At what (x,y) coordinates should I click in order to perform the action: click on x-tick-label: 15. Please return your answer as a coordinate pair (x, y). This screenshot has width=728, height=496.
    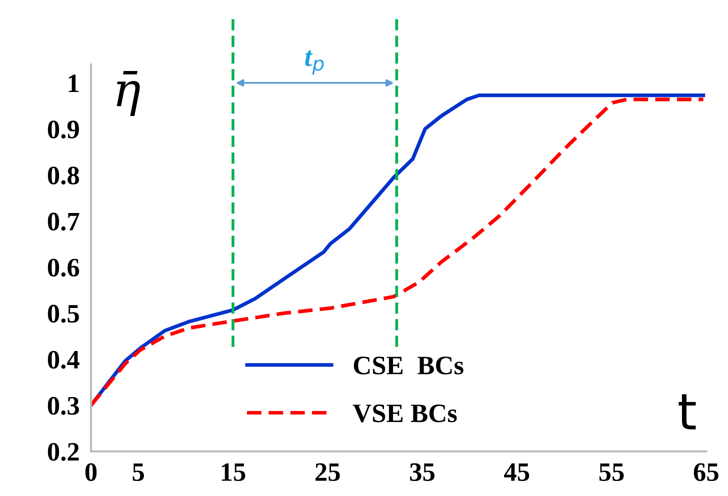
    Looking at the image, I should click on (234, 472).